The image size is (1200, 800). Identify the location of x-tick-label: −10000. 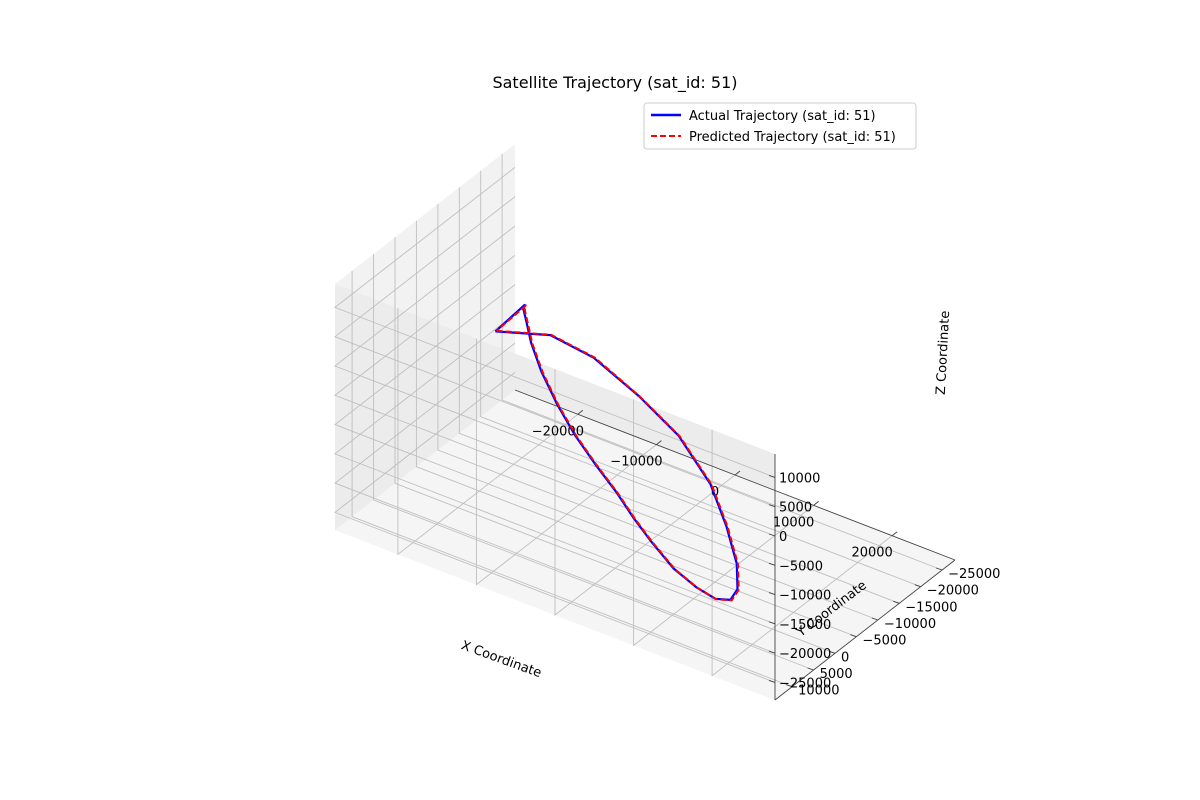
(636, 462).